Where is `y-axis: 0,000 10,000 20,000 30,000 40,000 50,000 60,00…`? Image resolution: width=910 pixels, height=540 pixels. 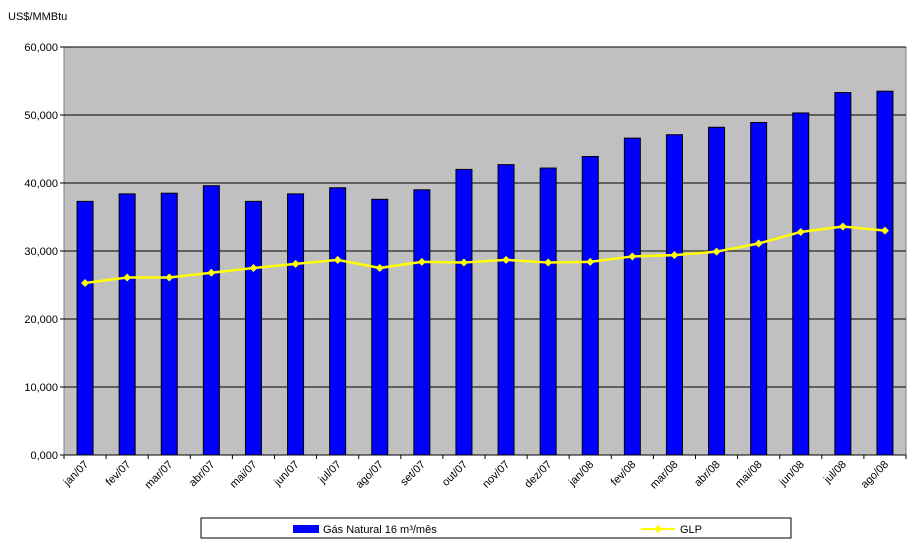 y-axis: 0,000 10,000 20,000 30,000 40,000 50,000 60,00… is located at coordinates (44, 252).